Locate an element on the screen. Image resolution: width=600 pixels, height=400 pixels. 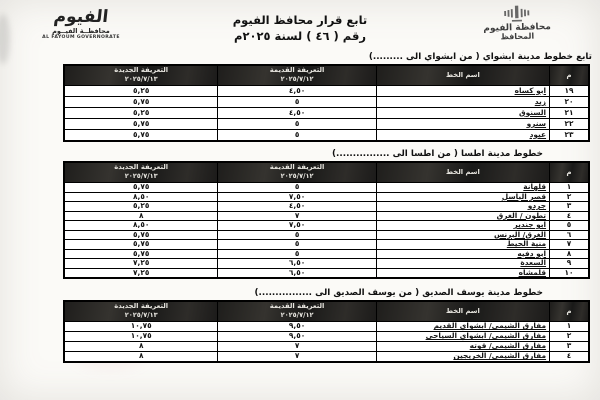
old-tariff-cell: ٧,٥٠ is located at coordinates (297, 225).